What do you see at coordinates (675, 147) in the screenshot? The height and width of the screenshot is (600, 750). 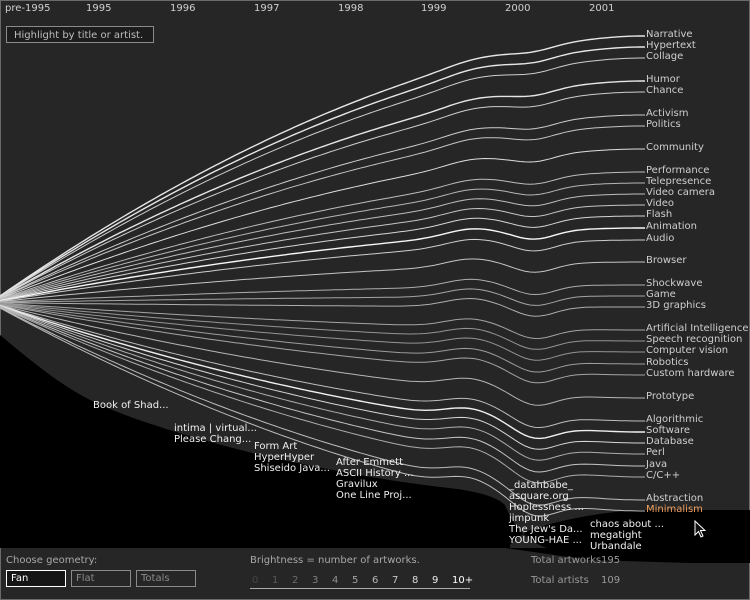 I see `category-label: Community` at bounding box center [675, 147].